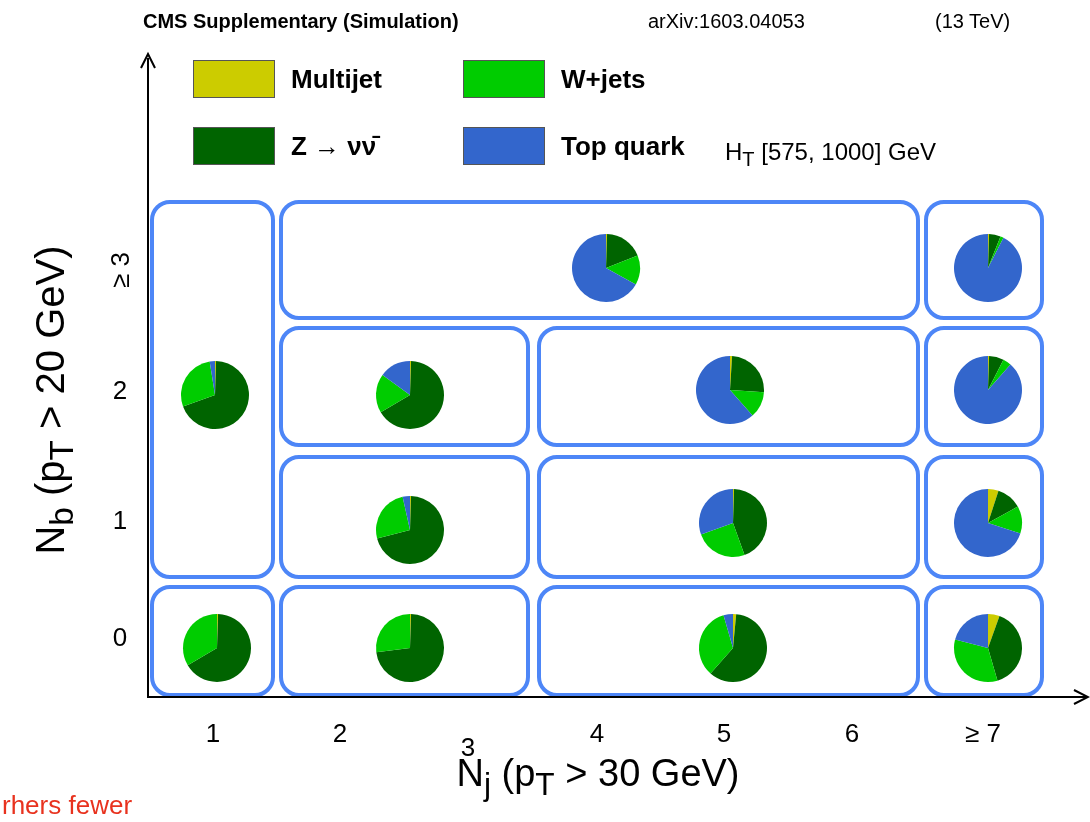 The height and width of the screenshot is (822, 1090). I want to click on category-label: 4, so click(597, 733).